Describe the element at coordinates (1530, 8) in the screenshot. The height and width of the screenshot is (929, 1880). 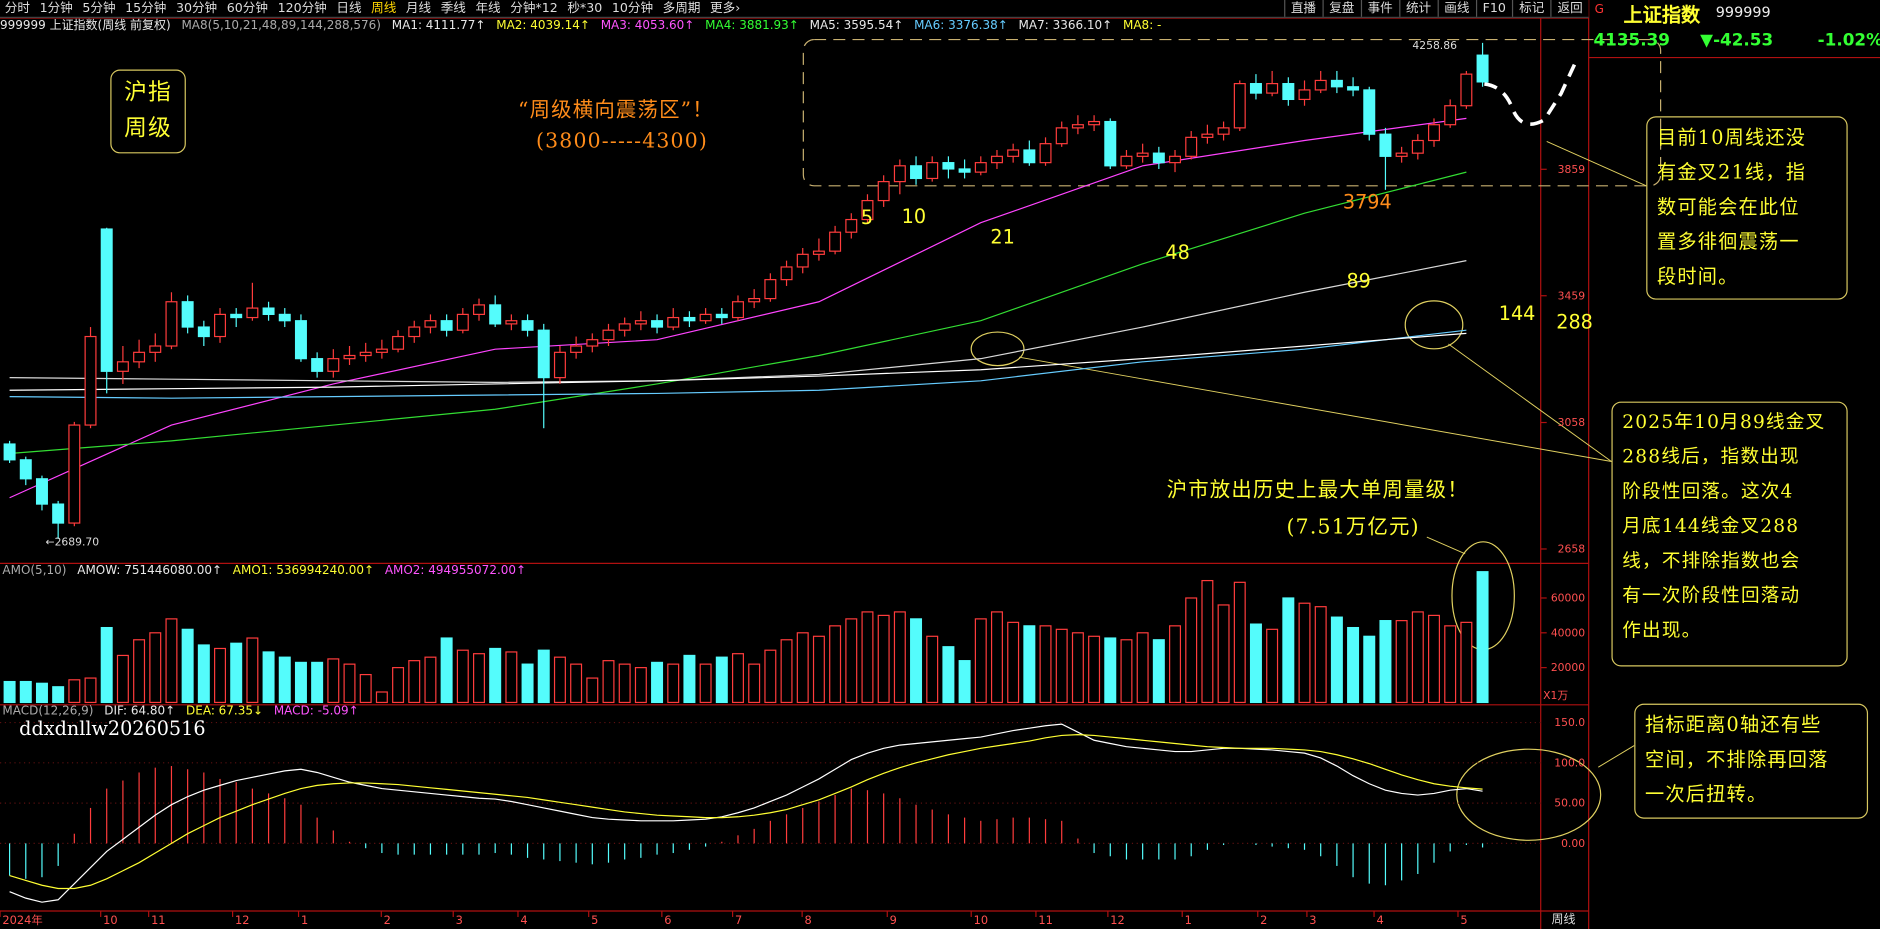
I see `tool-tab: 标记` at that location.